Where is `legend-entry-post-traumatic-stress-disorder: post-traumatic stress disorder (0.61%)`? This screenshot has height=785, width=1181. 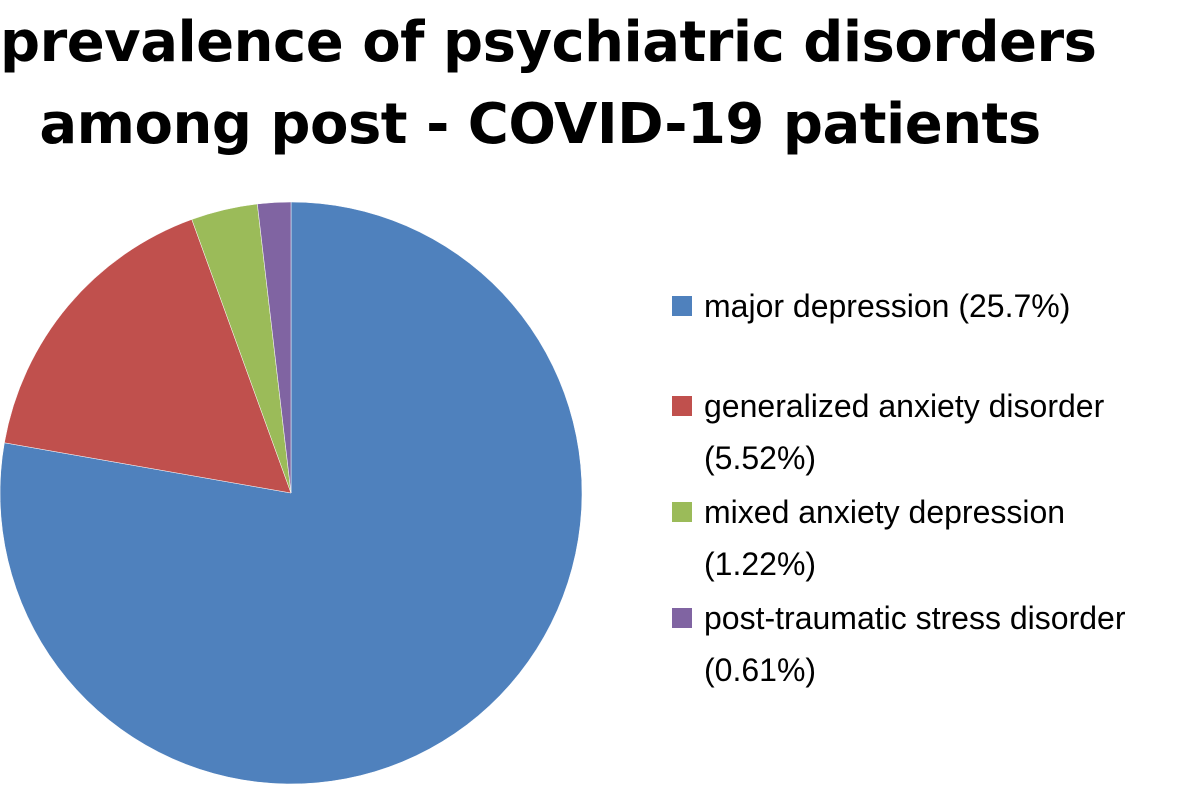 legend-entry-post-traumatic-stress-disorder: post-traumatic stress disorder (0.61%) is located at coordinates (924, 644).